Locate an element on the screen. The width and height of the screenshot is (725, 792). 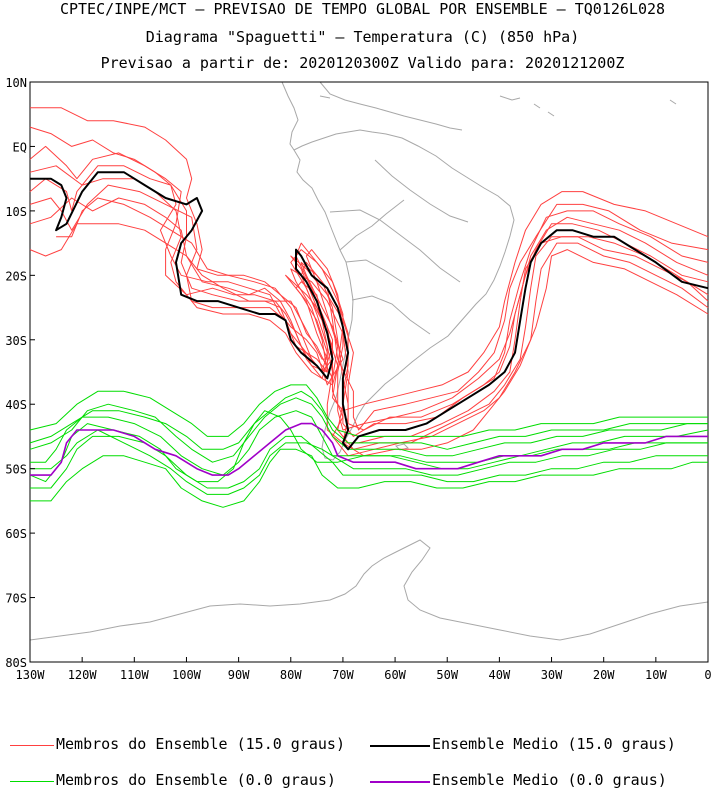
north-america-coastline is located at coordinates (372, 116).